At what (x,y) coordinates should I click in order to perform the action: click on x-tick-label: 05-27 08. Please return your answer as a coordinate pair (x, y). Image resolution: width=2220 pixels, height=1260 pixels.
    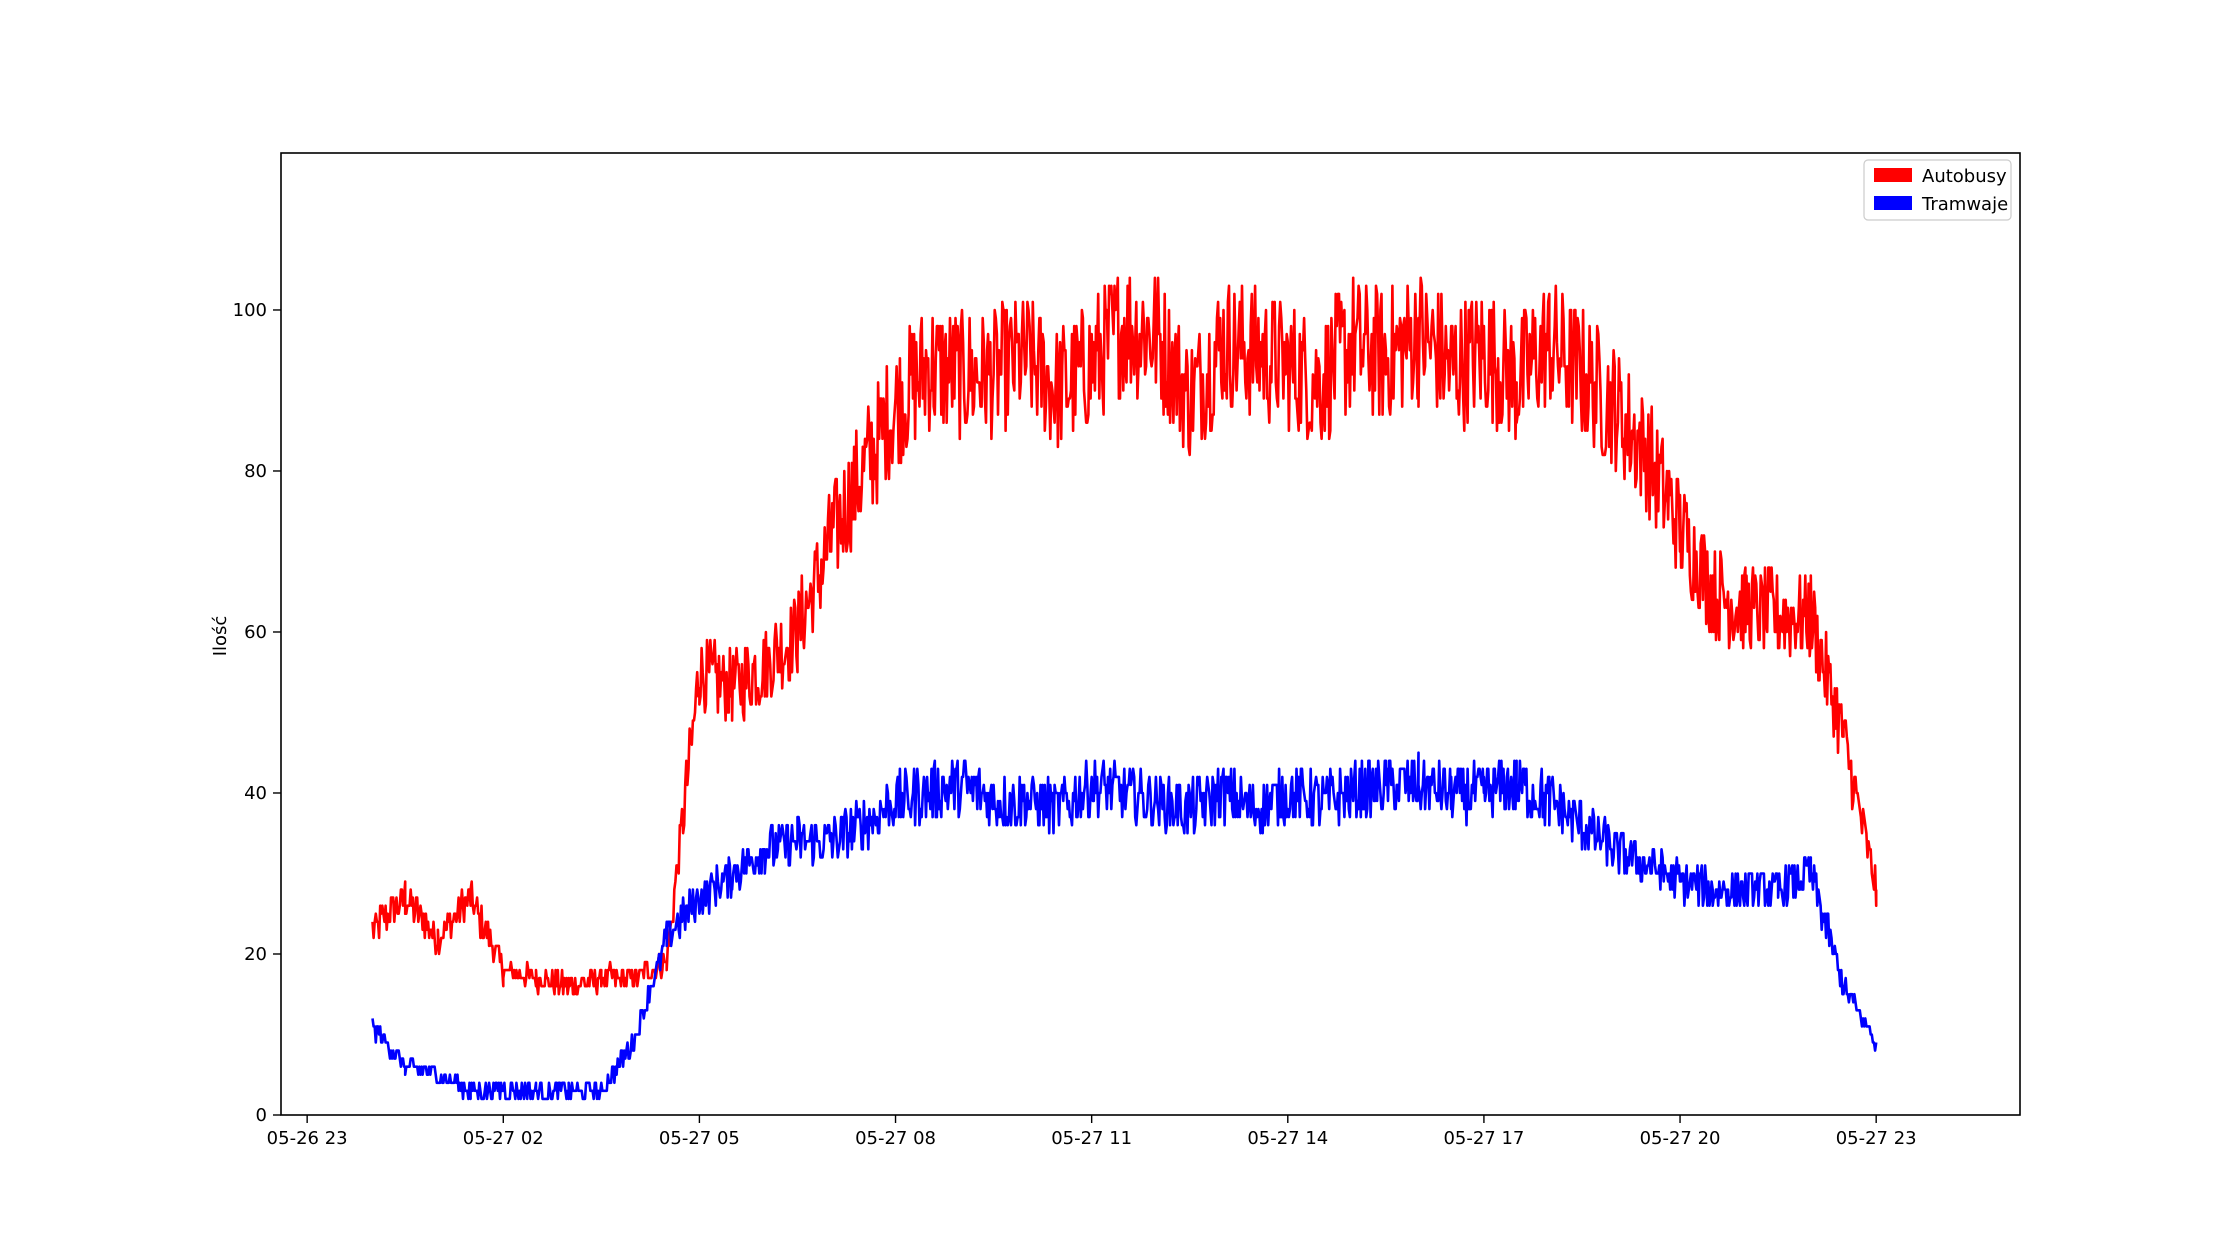
    Looking at the image, I should click on (895, 1138).